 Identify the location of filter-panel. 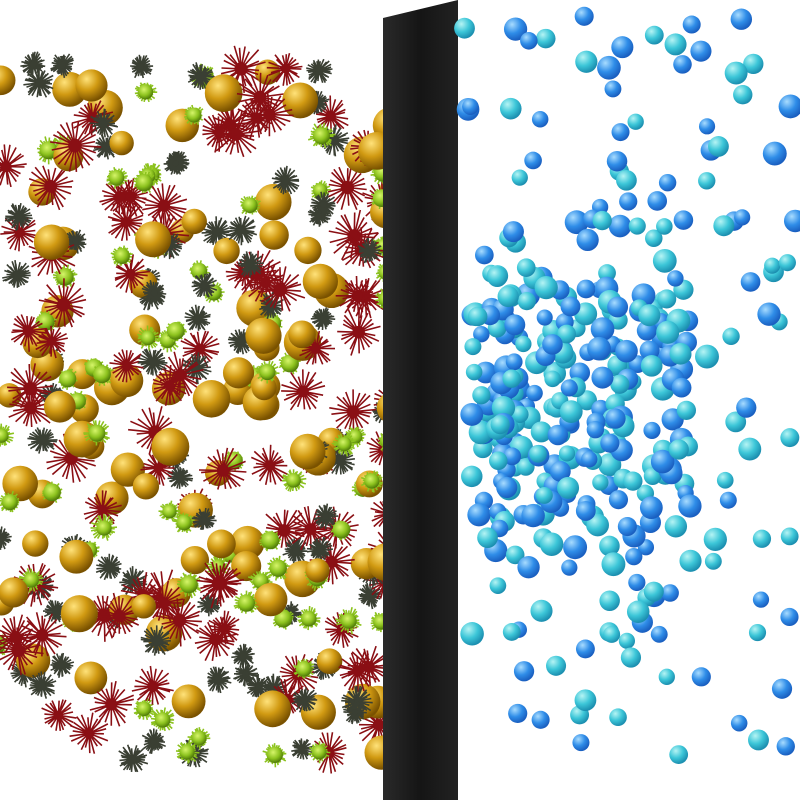
(420, 400).